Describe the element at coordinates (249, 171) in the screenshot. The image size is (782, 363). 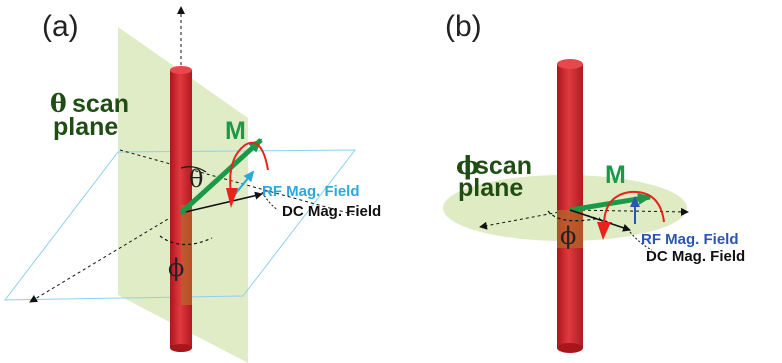
I see `rotation-arc-a` at that location.